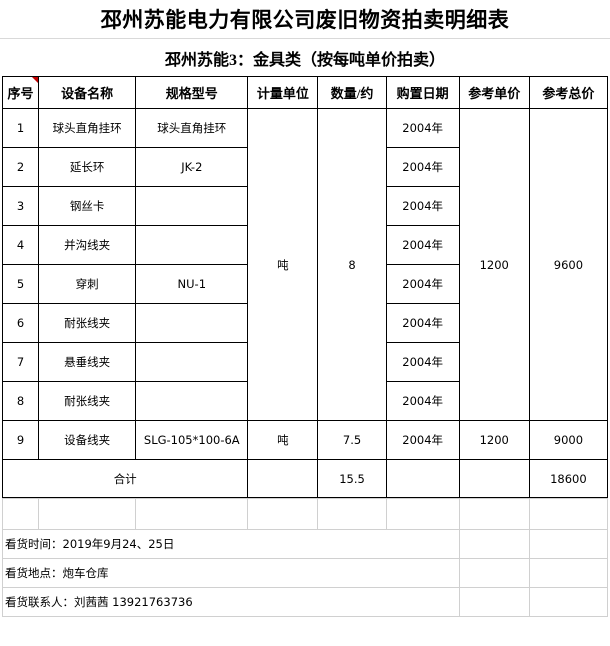 The image size is (610, 646). I want to click on cell-equipment-name: 设备线夹, so click(87, 440).